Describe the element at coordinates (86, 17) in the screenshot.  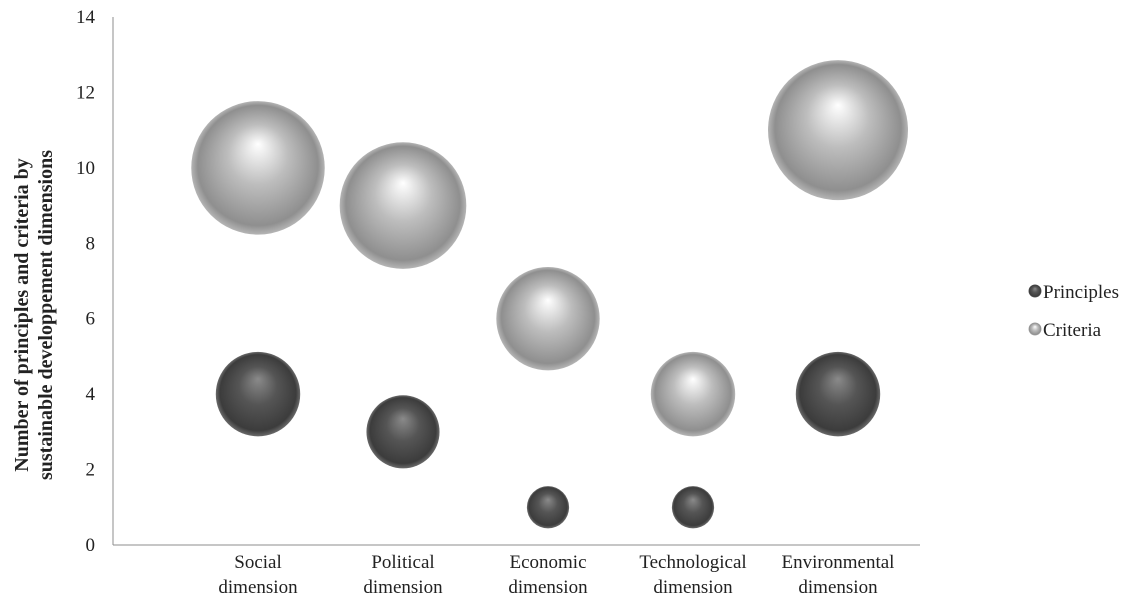
I see `y-tick-label: 14` at that location.